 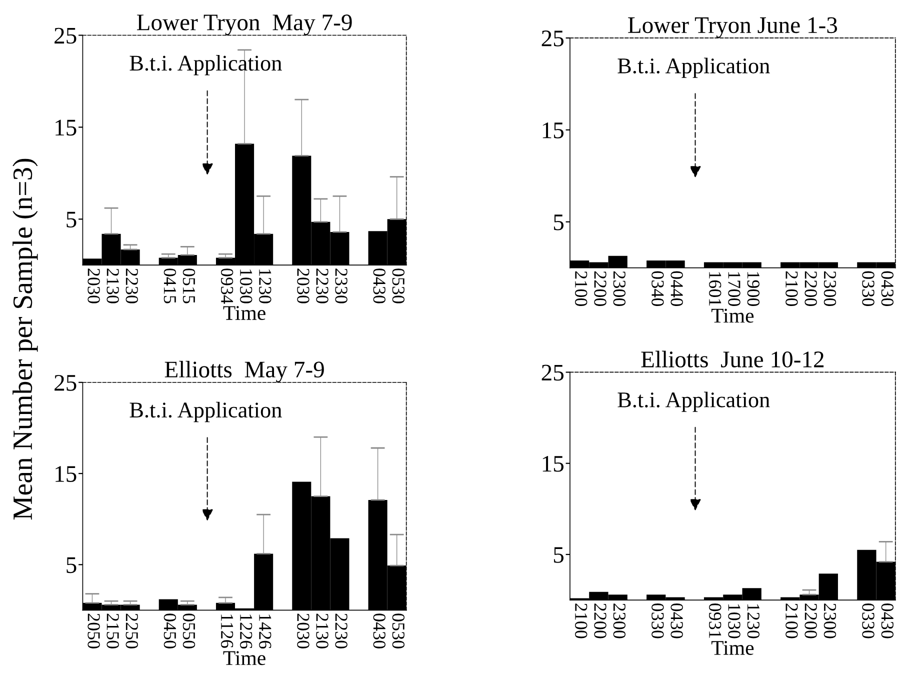 I want to click on x-tick-label: 1601, so click(x=715, y=289).